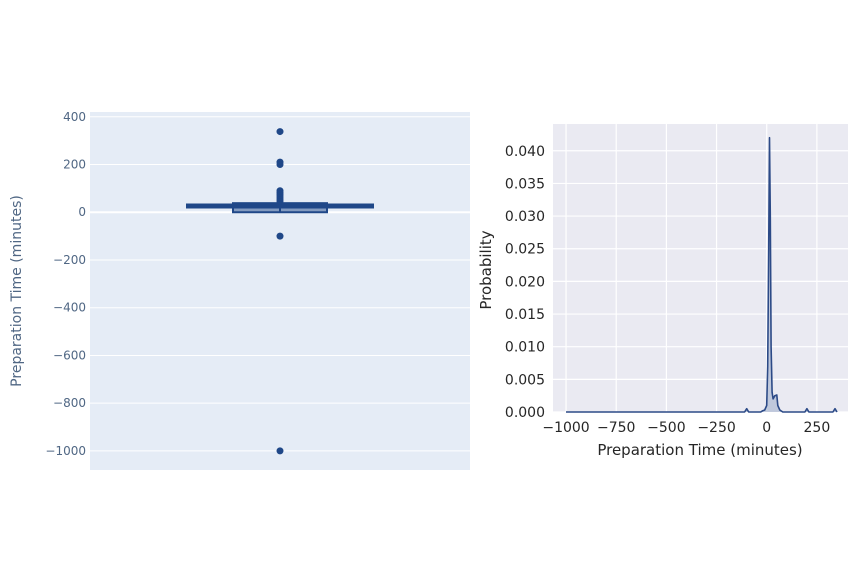 The height and width of the screenshot is (561, 858). I want to click on y-tick-label: 0.030, so click(525, 217).